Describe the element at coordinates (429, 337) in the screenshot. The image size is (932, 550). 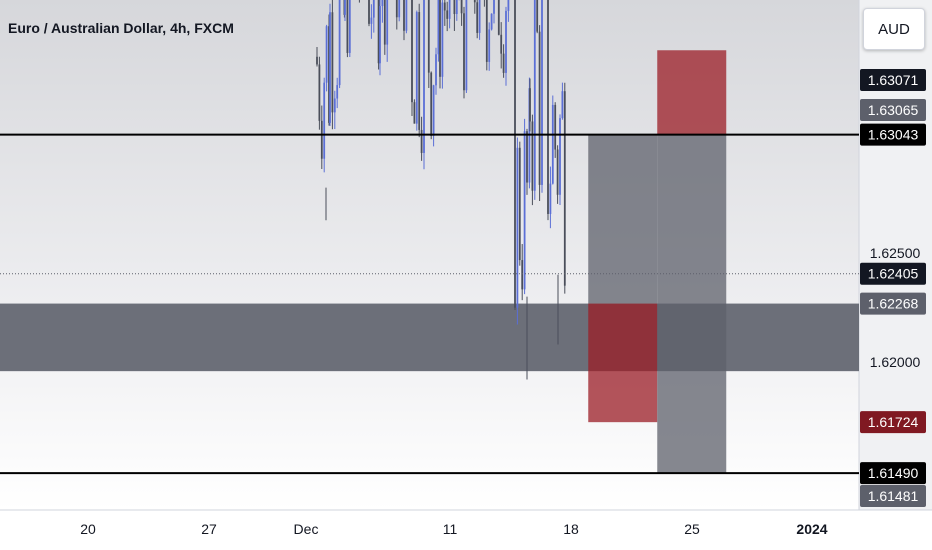
I see `support-zone` at that location.